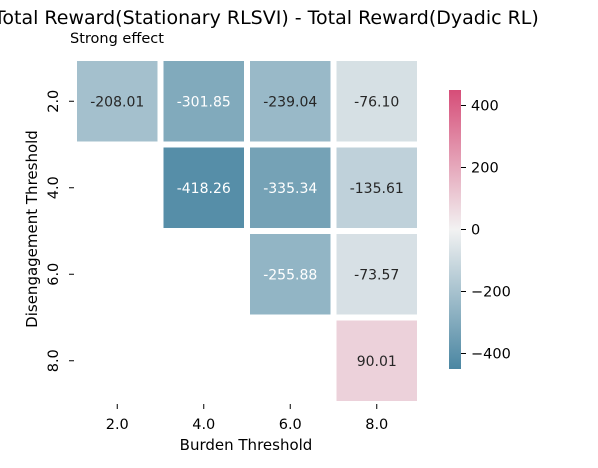 The height and width of the screenshot is (468, 598). I want to click on colorbar-tick-label: −200, so click(491, 293).